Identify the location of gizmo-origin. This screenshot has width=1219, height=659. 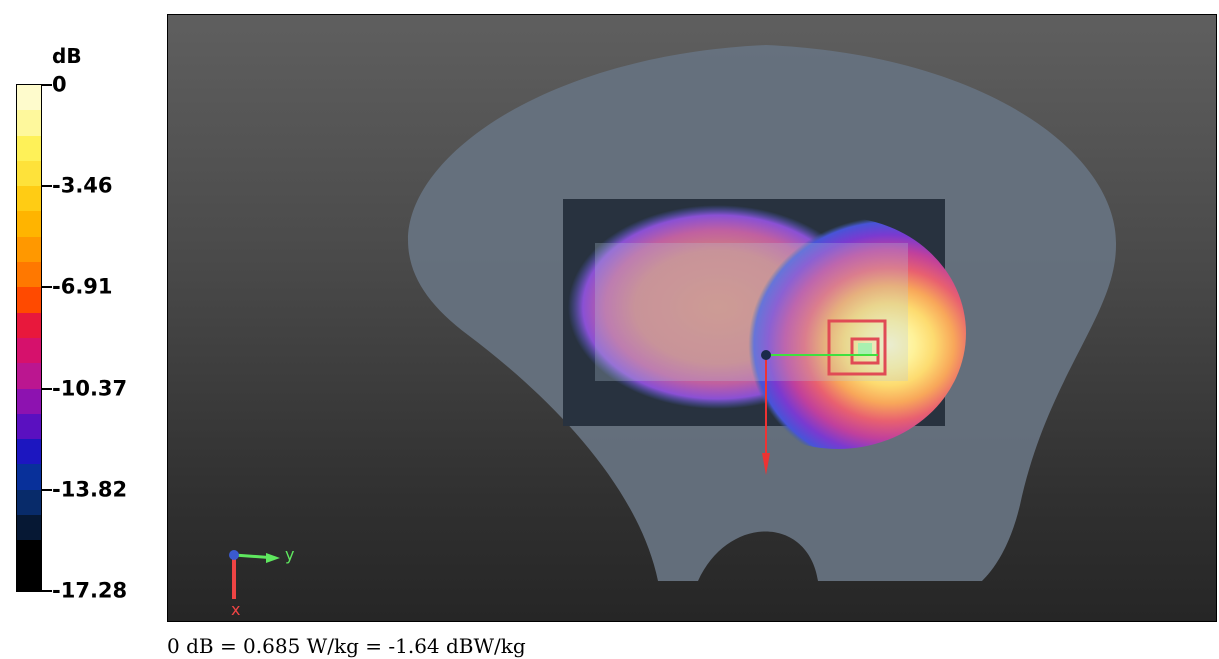
(234, 555).